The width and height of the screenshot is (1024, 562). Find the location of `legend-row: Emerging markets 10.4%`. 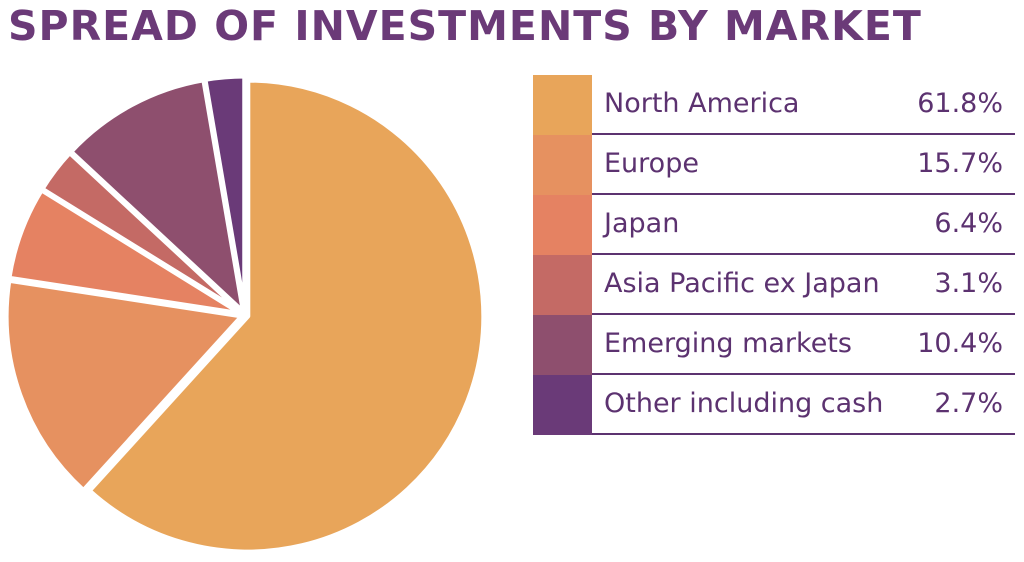

legend-row: Emerging markets 10.4% is located at coordinates (774, 345).